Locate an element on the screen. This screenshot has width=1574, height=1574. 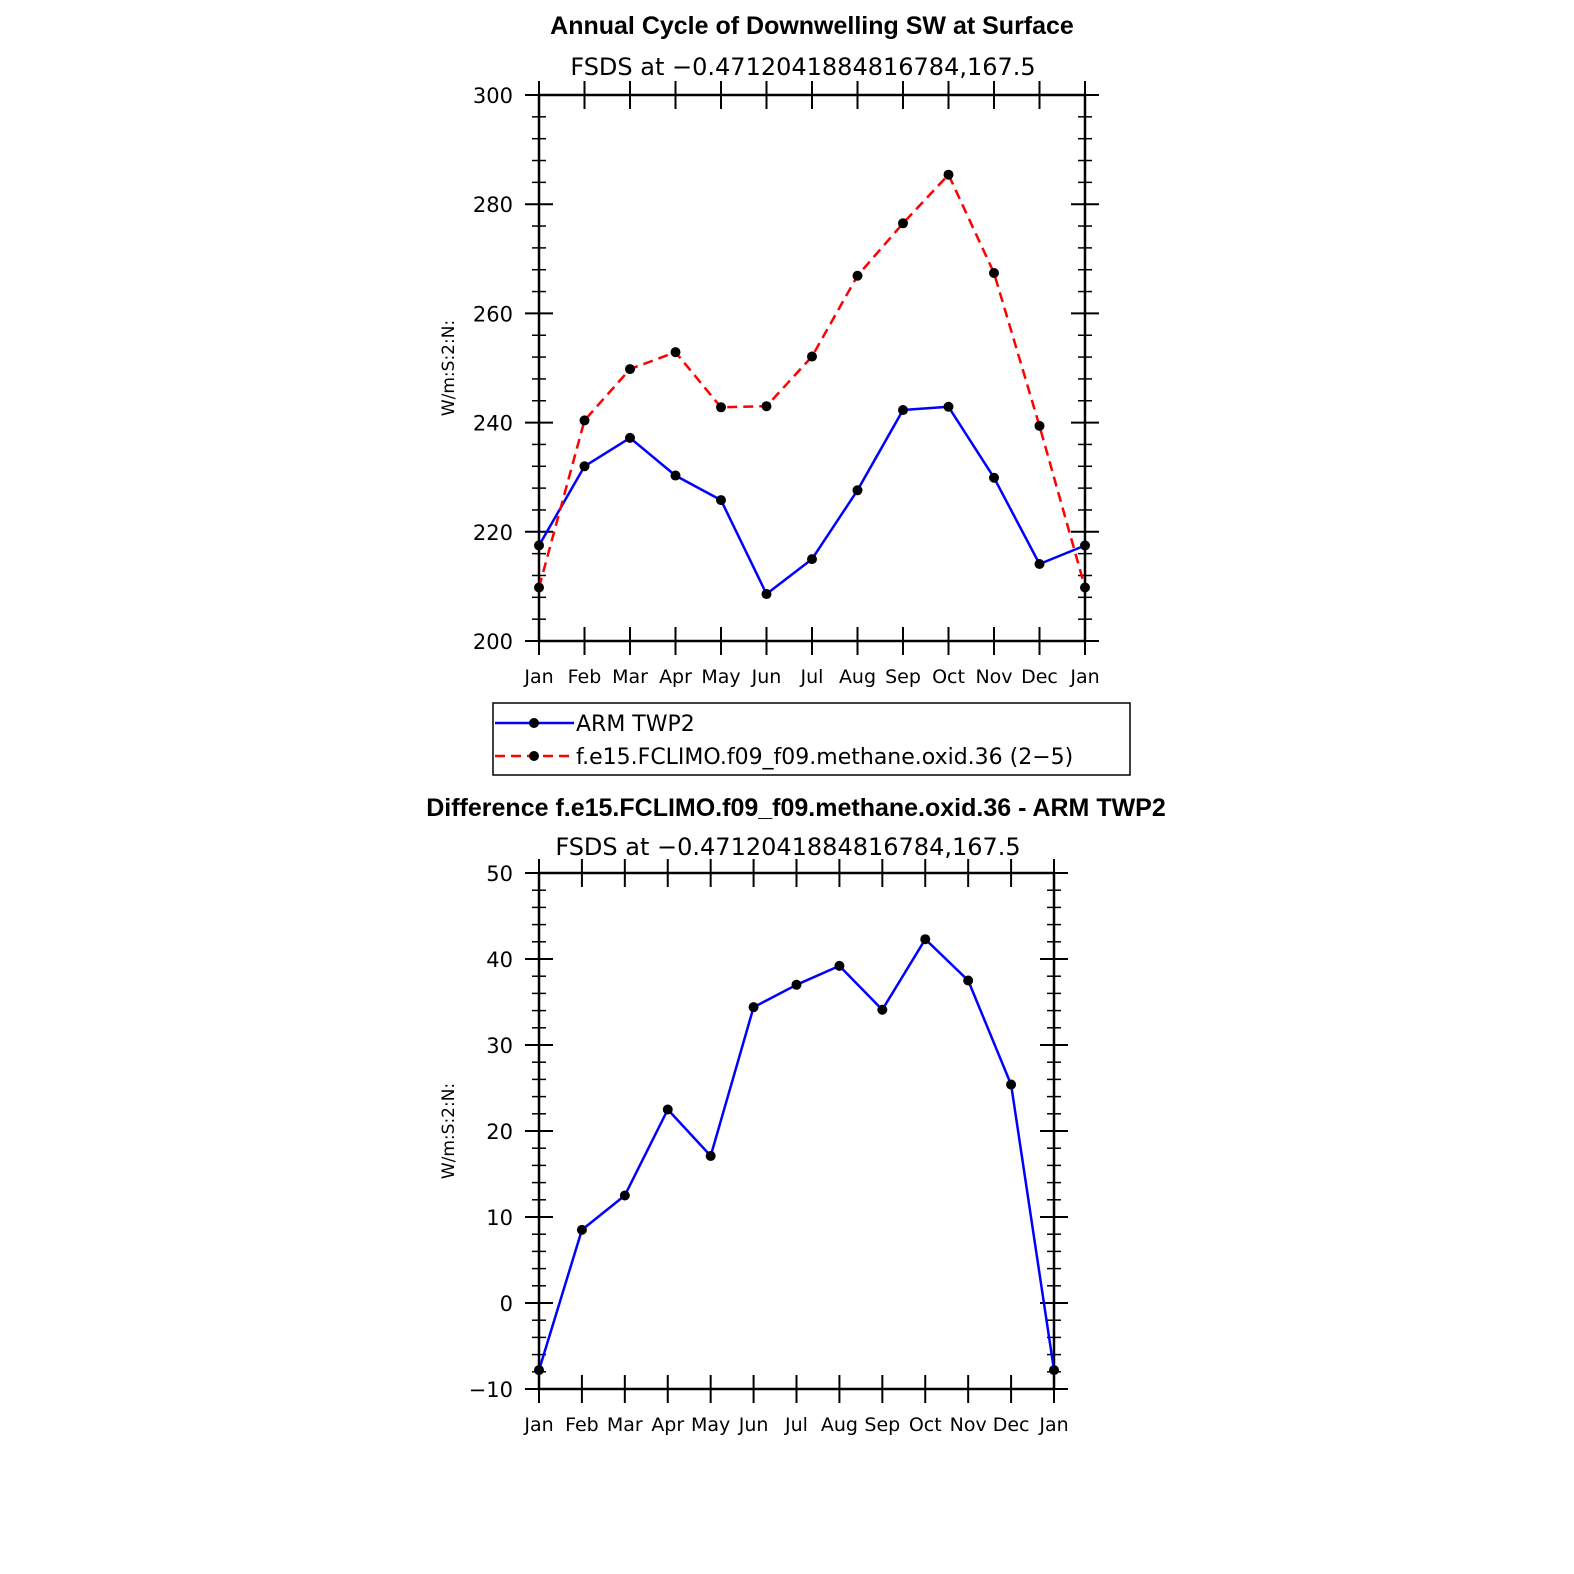
bottom-plot-marks is located at coordinates (796, 1155).